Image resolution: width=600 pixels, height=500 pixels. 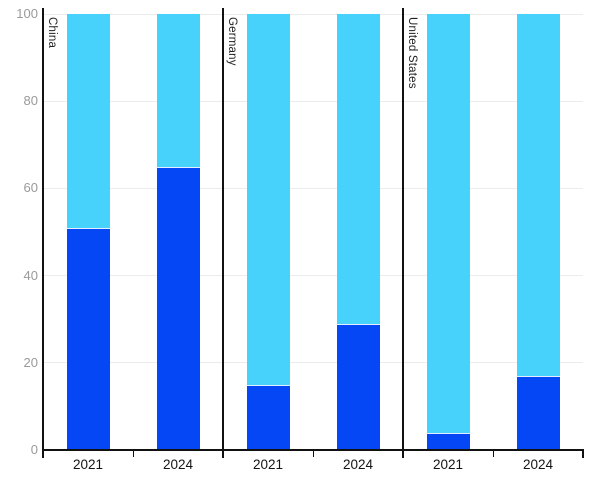 What do you see at coordinates (412, 53) in the screenshot?
I see `group-label: United States` at bounding box center [412, 53].